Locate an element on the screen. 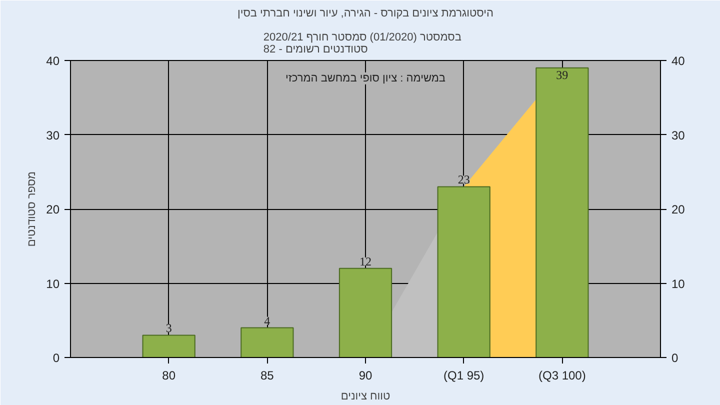 The image size is (720, 405). y-tick-label: 0 is located at coordinates (56, 358).